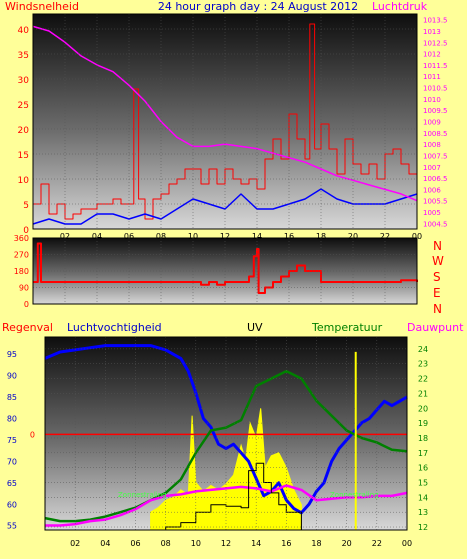  What do you see at coordinates (32, 434) in the screenshot?
I see `rain-reference-label: 0` at bounding box center [32, 434].